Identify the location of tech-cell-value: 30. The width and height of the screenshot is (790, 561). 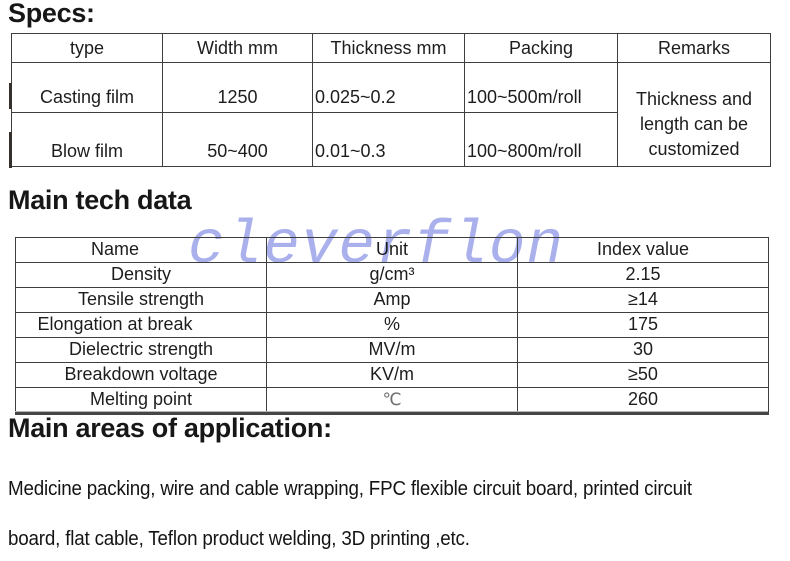
(643, 350).